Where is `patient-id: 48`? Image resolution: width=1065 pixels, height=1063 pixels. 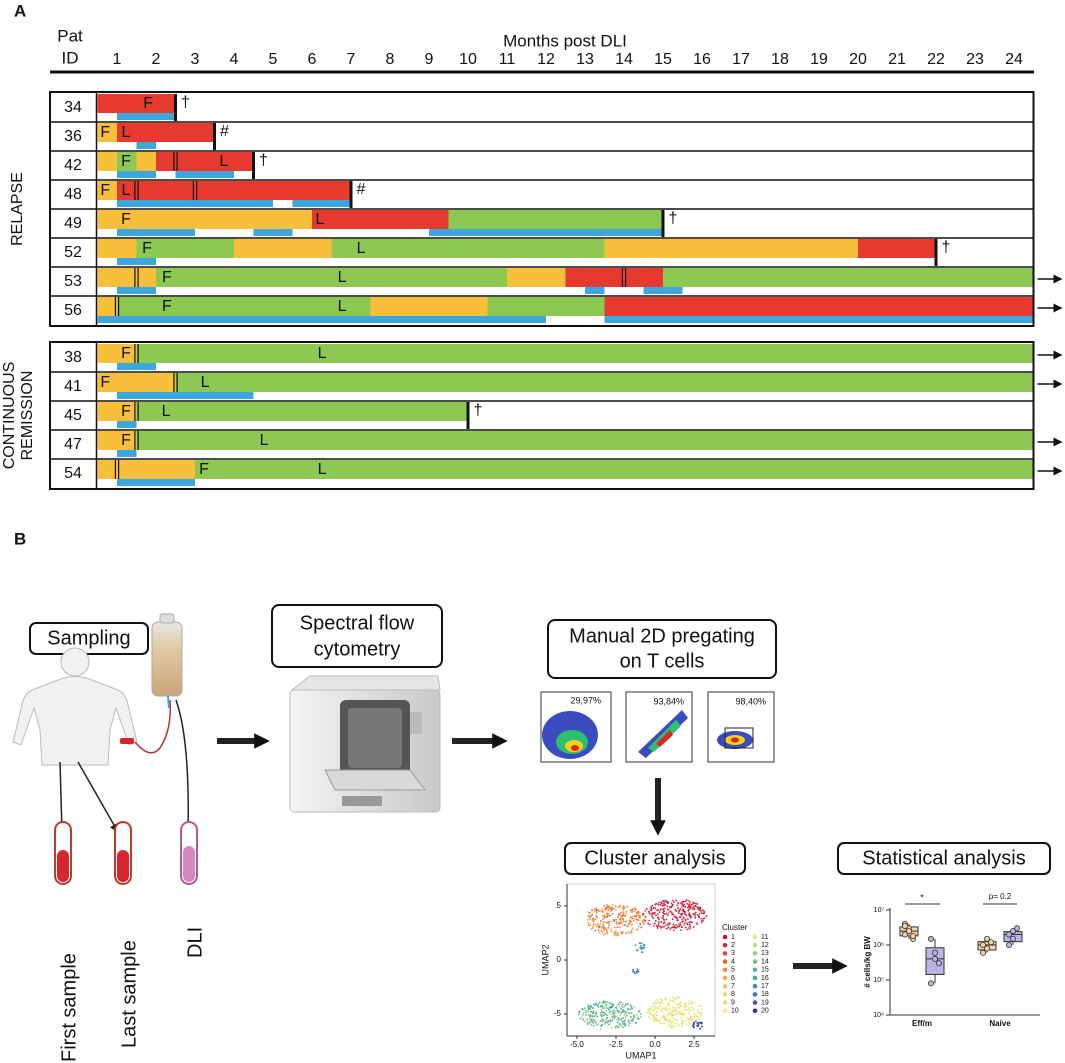
patient-id: 48 is located at coordinates (73, 194).